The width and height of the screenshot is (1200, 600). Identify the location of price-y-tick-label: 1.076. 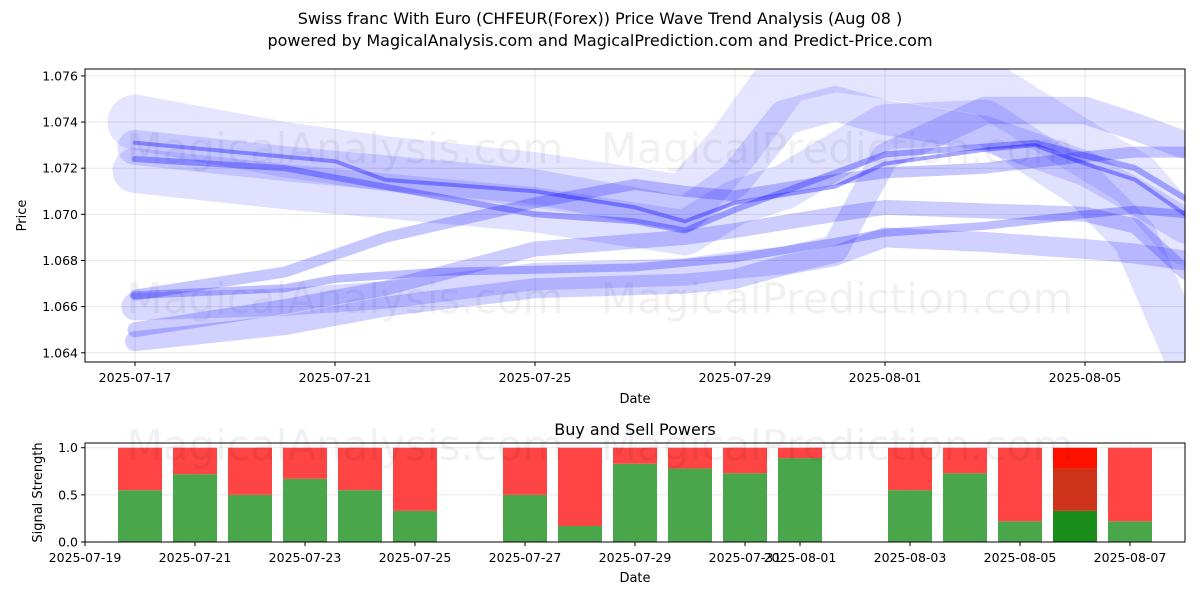
(60, 75).